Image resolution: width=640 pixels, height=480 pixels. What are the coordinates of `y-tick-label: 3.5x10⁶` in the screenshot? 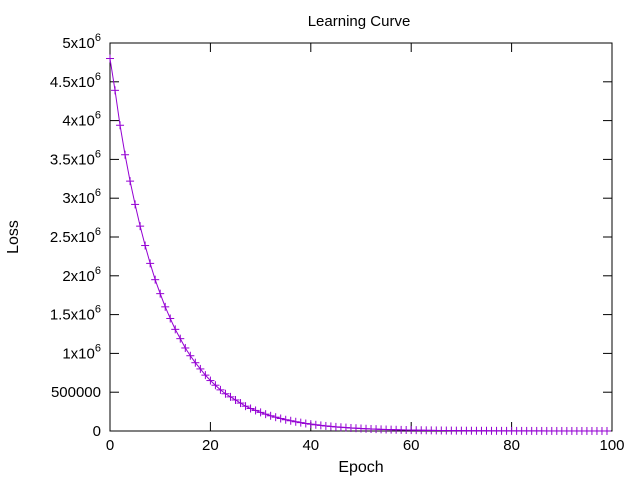 It's located at (75, 158).